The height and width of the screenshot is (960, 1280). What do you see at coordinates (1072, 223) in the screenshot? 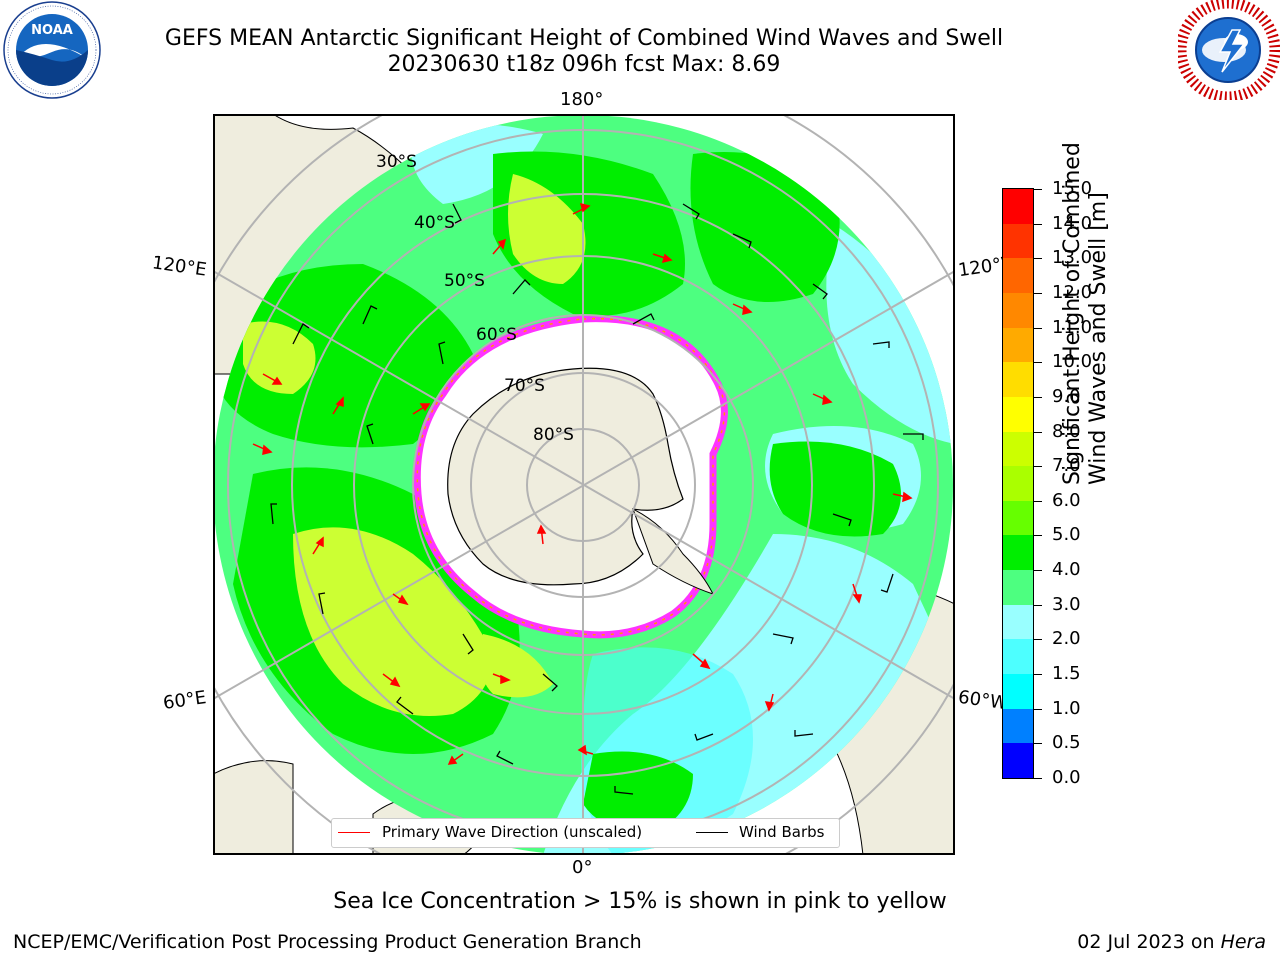
I see `colorbar-tick-label: 14.0` at bounding box center [1072, 223].